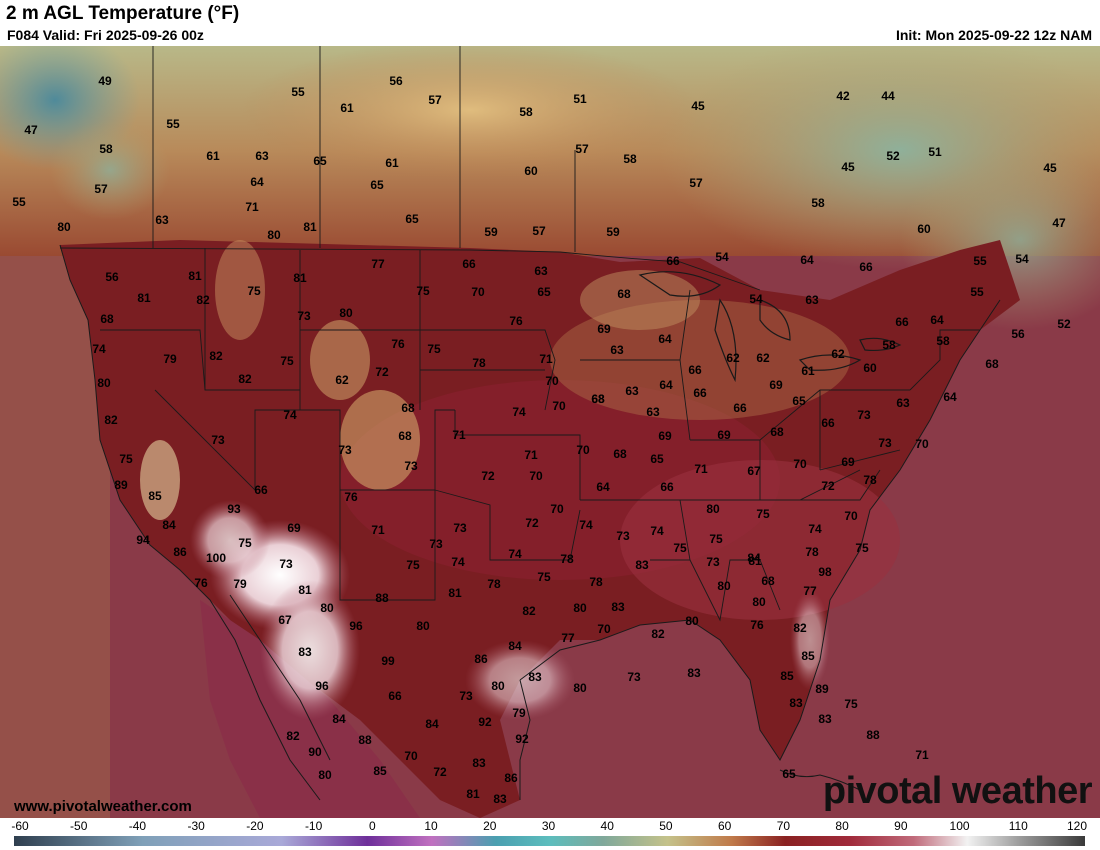  What do you see at coordinates (666, 826) in the screenshot?
I see `colorbar-tick: 50` at bounding box center [666, 826].